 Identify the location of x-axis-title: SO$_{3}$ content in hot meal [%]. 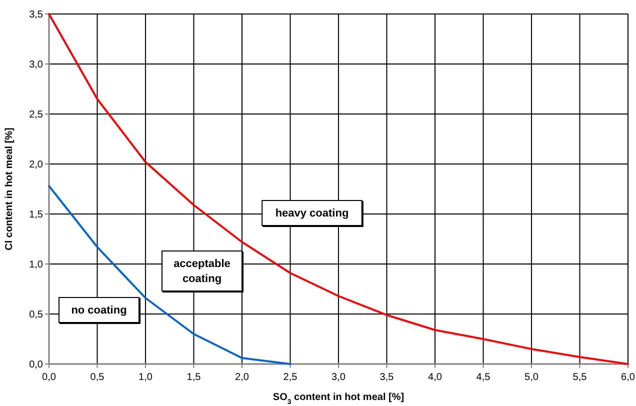
(338, 399).